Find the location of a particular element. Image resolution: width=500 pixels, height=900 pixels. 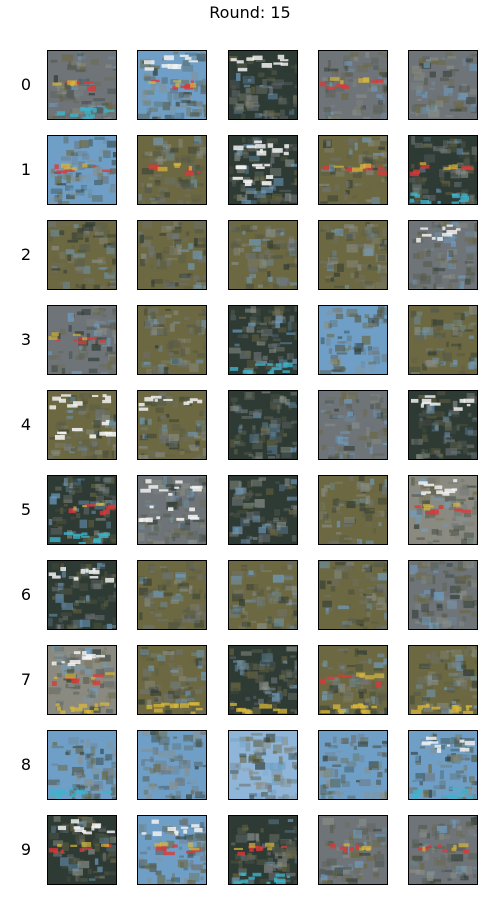

row-label: 2 is located at coordinates (26, 254).